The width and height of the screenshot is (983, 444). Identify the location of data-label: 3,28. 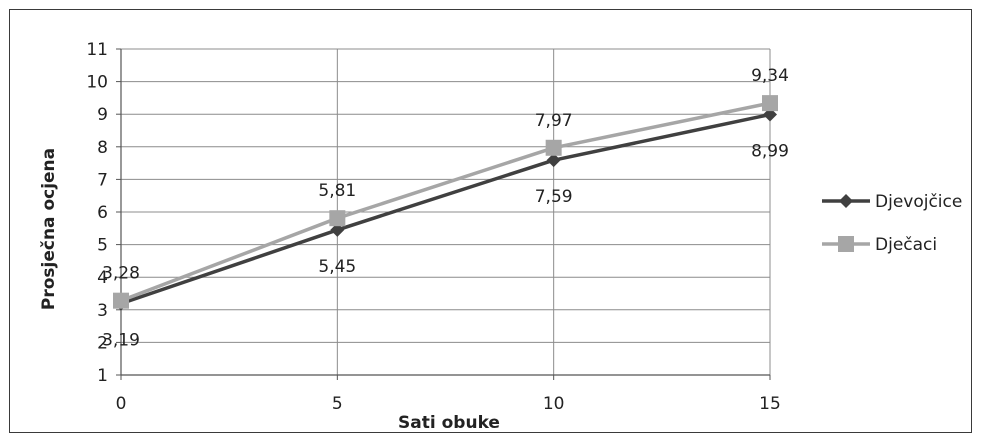
(121, 274).